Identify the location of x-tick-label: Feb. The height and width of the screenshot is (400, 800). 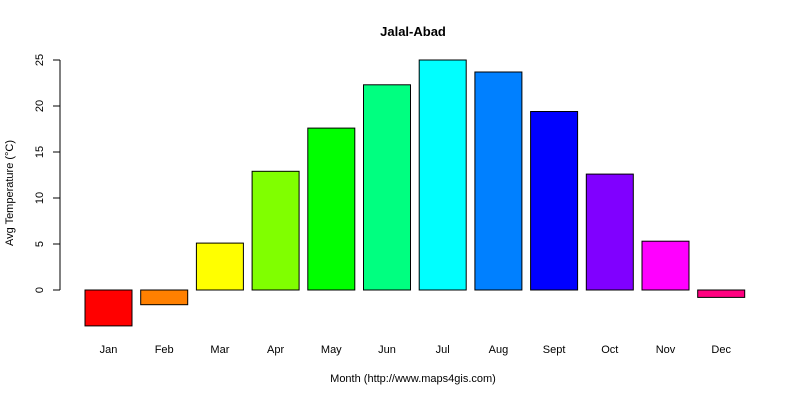
(164, 350).